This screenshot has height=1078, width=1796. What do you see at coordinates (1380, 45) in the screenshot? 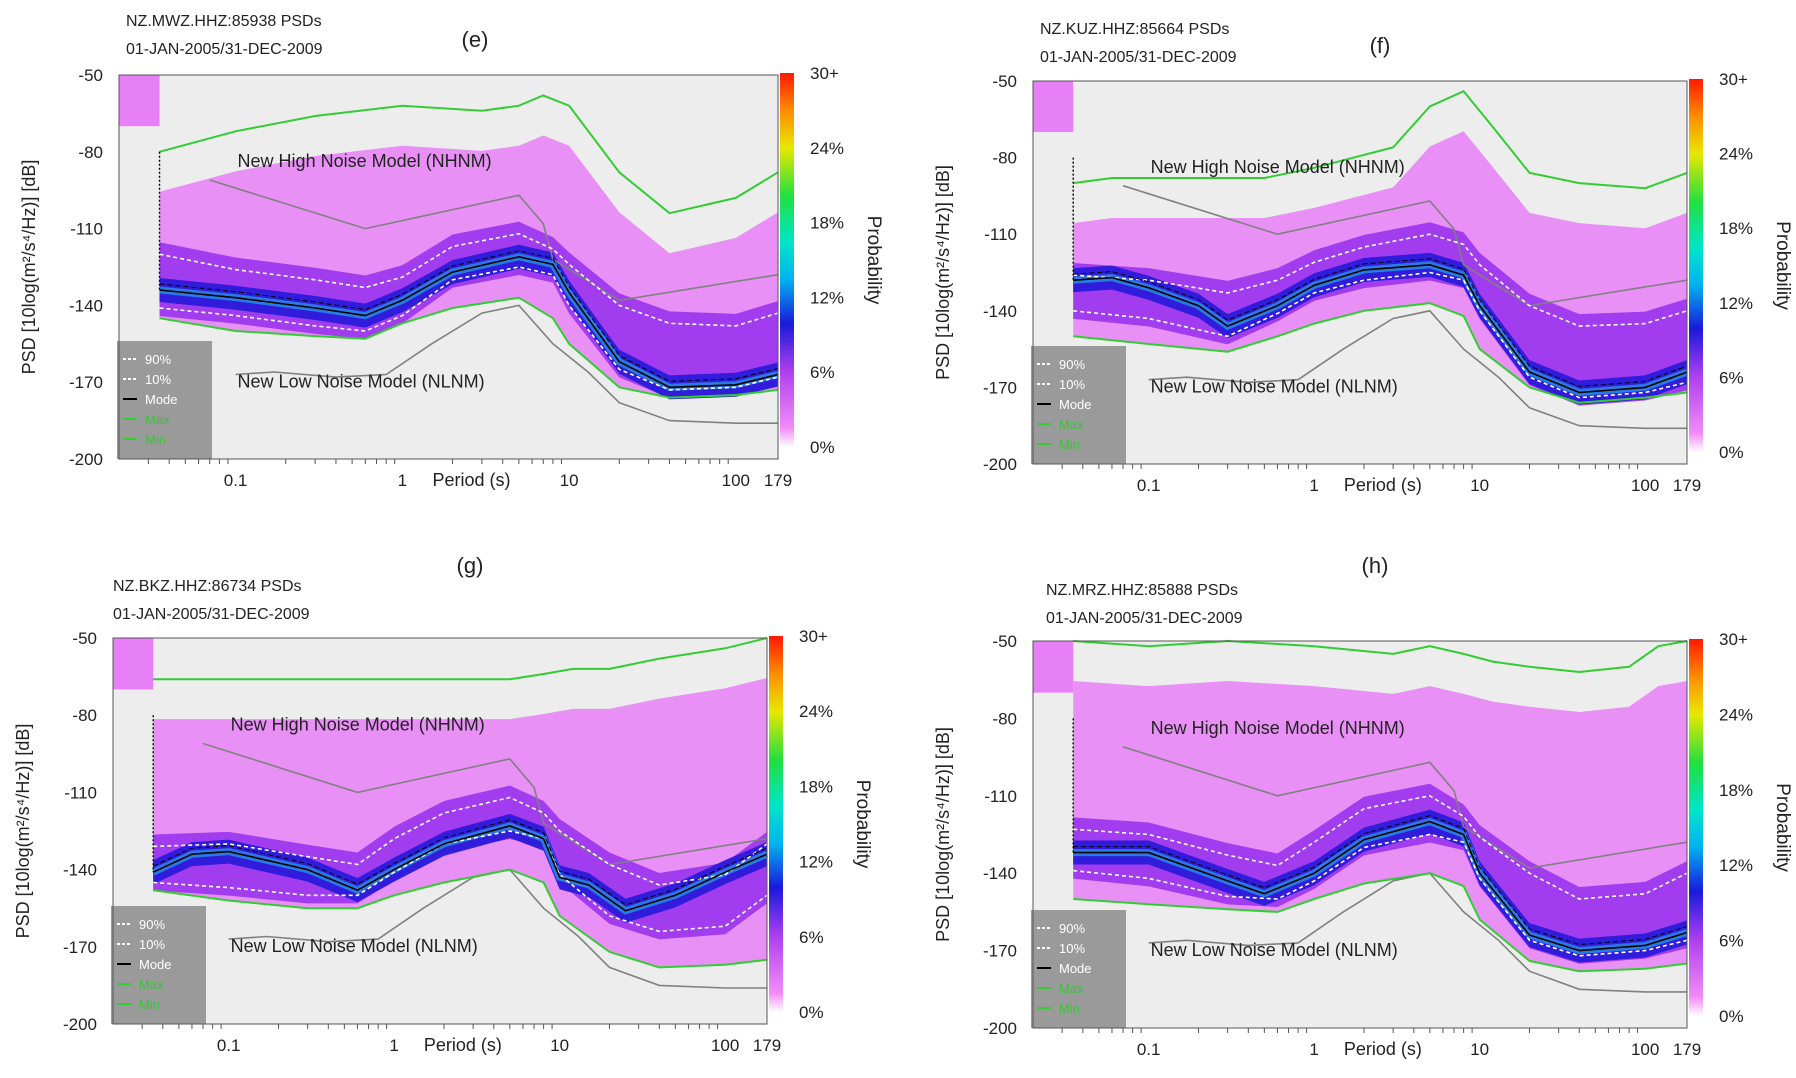
I see `panel-letter: (f)` at bounding box center [1380, 45].